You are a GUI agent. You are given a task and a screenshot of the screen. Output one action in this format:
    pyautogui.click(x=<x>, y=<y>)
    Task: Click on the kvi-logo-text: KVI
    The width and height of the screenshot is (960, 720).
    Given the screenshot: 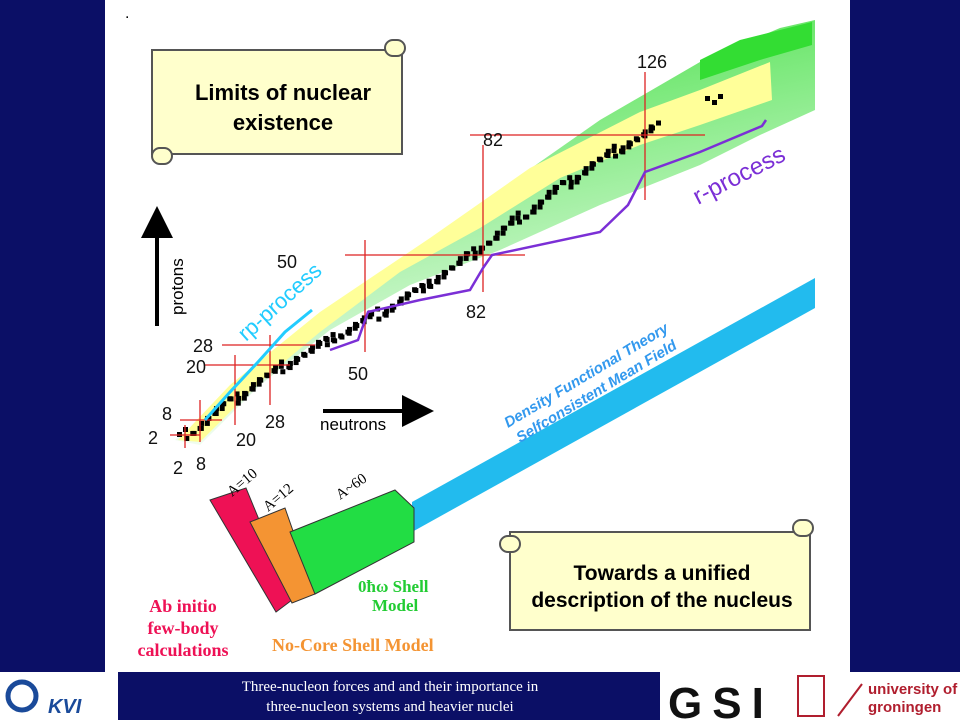 What is the action you would take?
    pyautogui.click(x=65, y=707)
    